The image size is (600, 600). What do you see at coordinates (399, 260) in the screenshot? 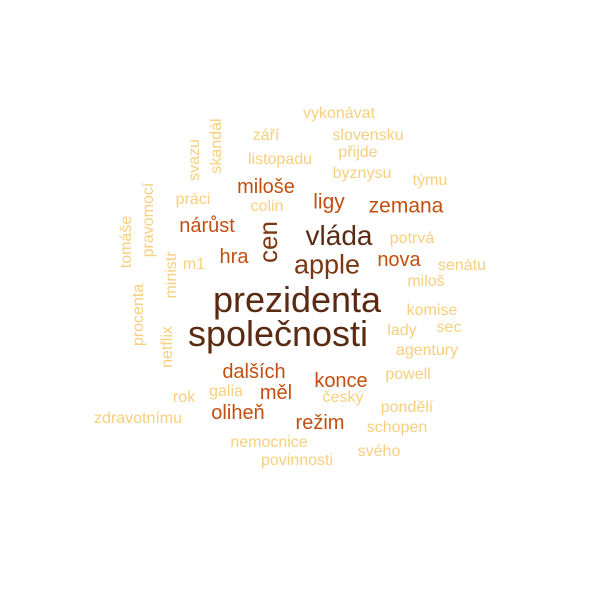
I see `word-nova: nova` at bounding box center [399, 260].